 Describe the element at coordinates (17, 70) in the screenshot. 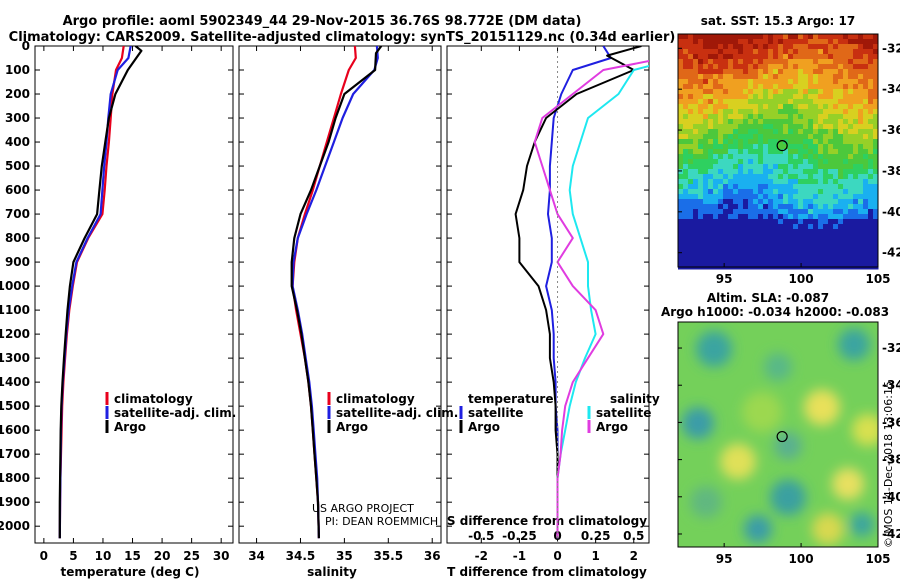

I see `depth-tick-label: 100` at that location.